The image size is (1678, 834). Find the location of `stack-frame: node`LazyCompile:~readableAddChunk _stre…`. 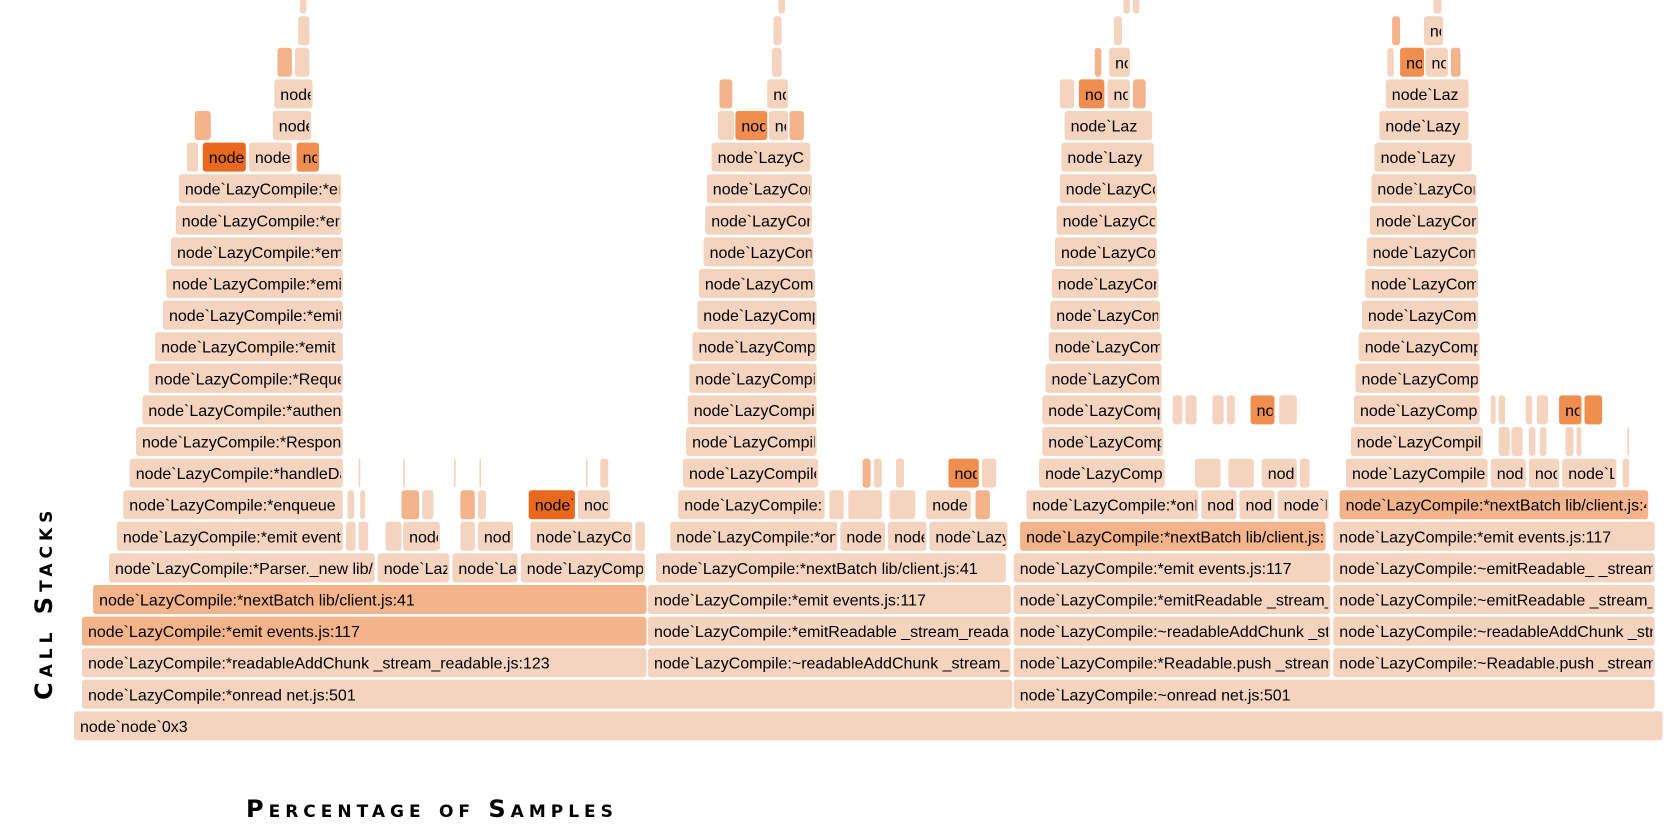

stack-frame: node`LazyCompile:~readableAddChunk _stre… is located at coordinates (1249, 631).